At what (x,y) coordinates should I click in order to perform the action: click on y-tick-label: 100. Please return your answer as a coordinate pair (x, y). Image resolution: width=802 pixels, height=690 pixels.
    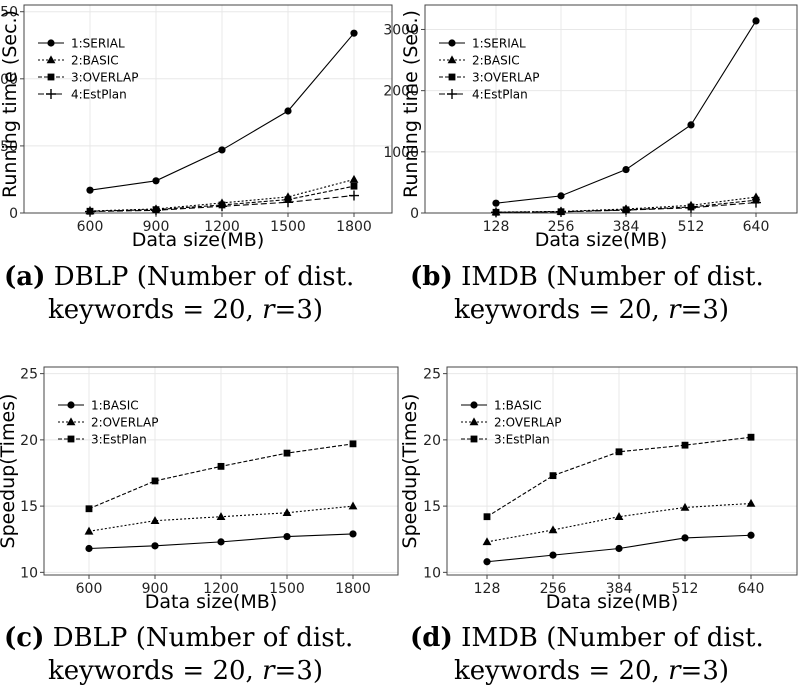
    Looking at the image, I should click on (9, 80).